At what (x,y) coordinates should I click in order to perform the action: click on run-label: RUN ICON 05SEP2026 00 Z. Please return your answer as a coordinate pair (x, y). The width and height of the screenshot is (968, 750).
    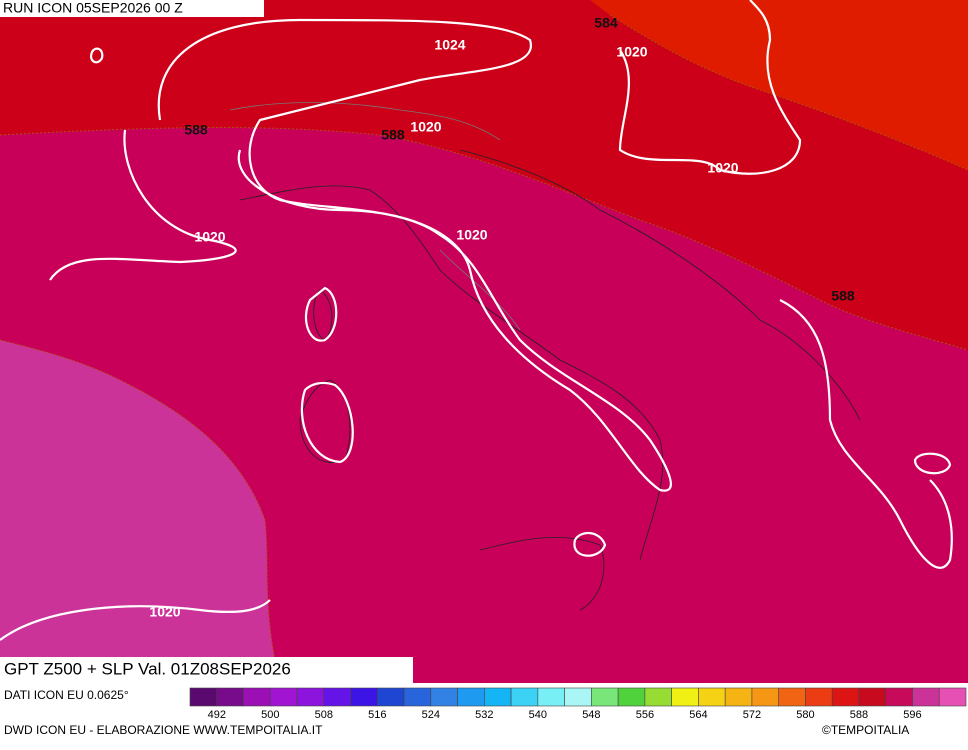
    Looking at the image, I should click on (93, 8).